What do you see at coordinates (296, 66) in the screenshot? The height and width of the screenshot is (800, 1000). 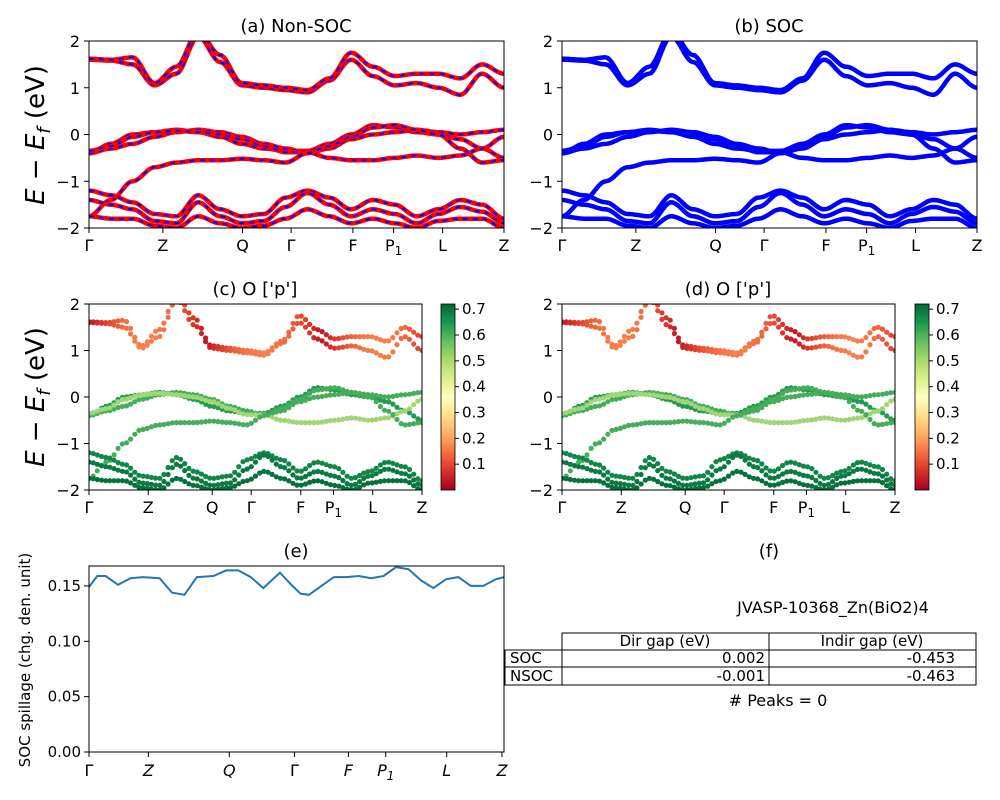 I see `band-line-overlay` at bounding box center [296, 66].